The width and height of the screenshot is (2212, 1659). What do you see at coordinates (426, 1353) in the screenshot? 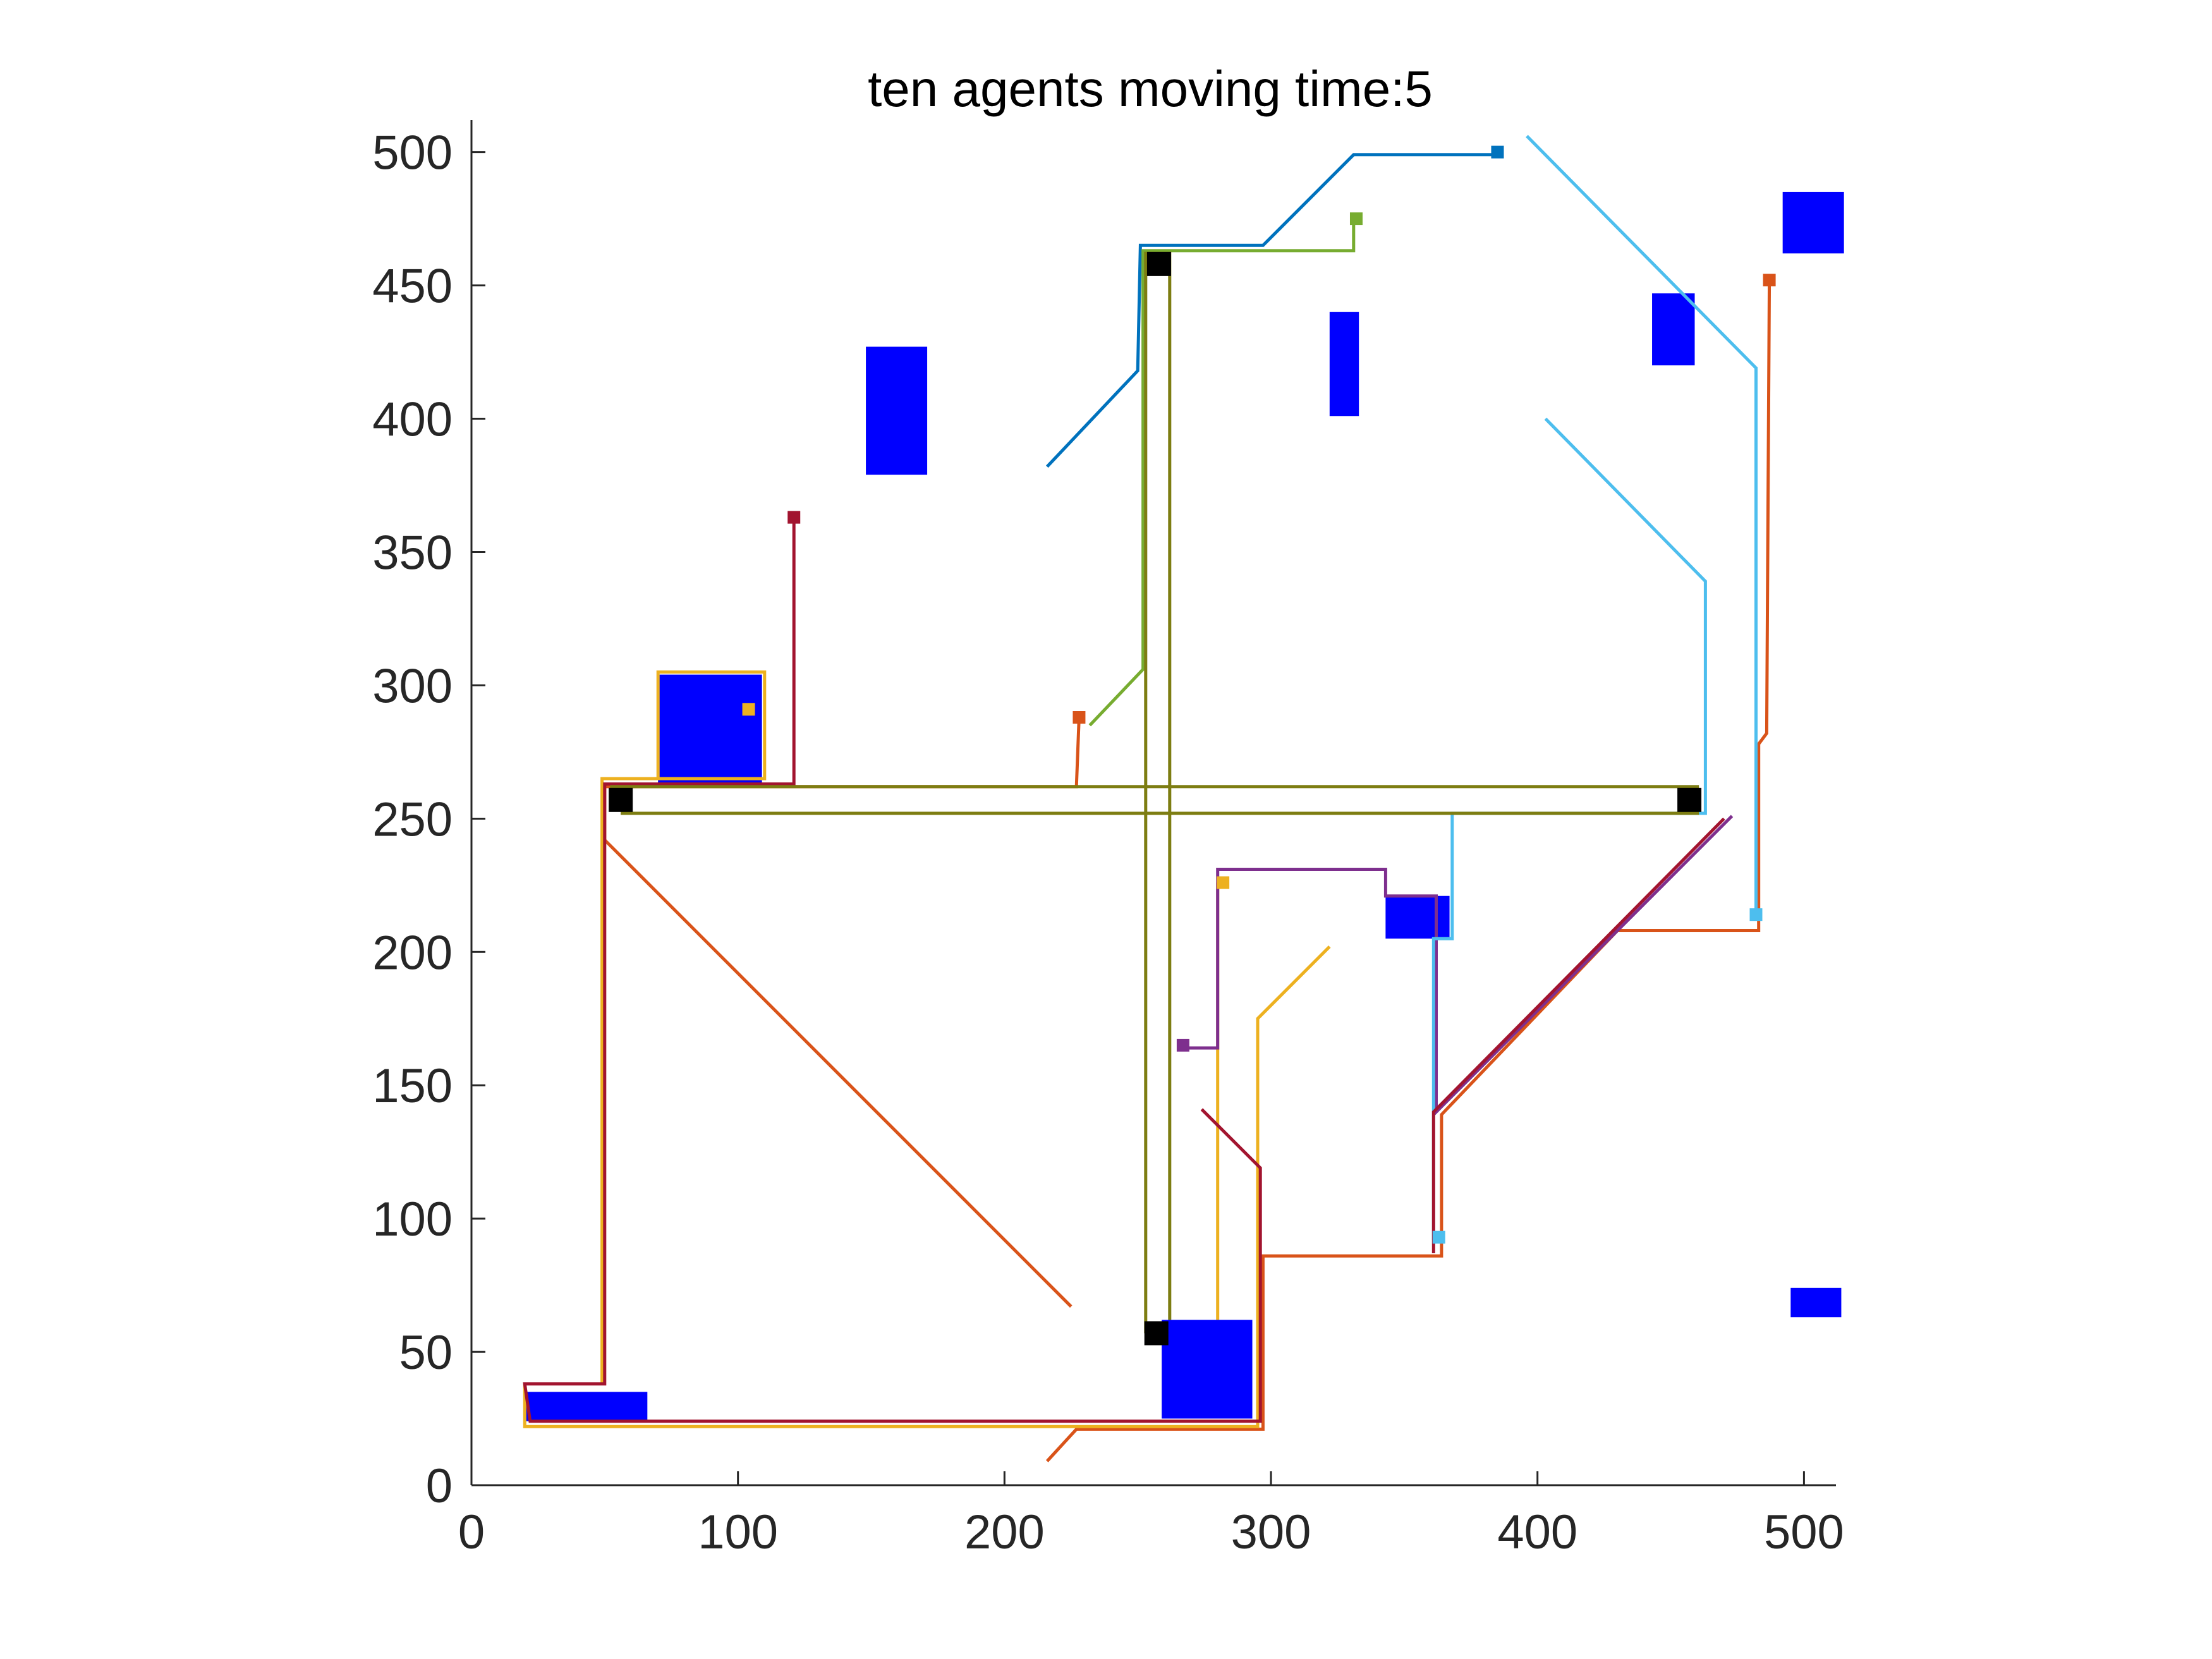
I see `y-tick-label: 50` at bounding box center [426, 1353].